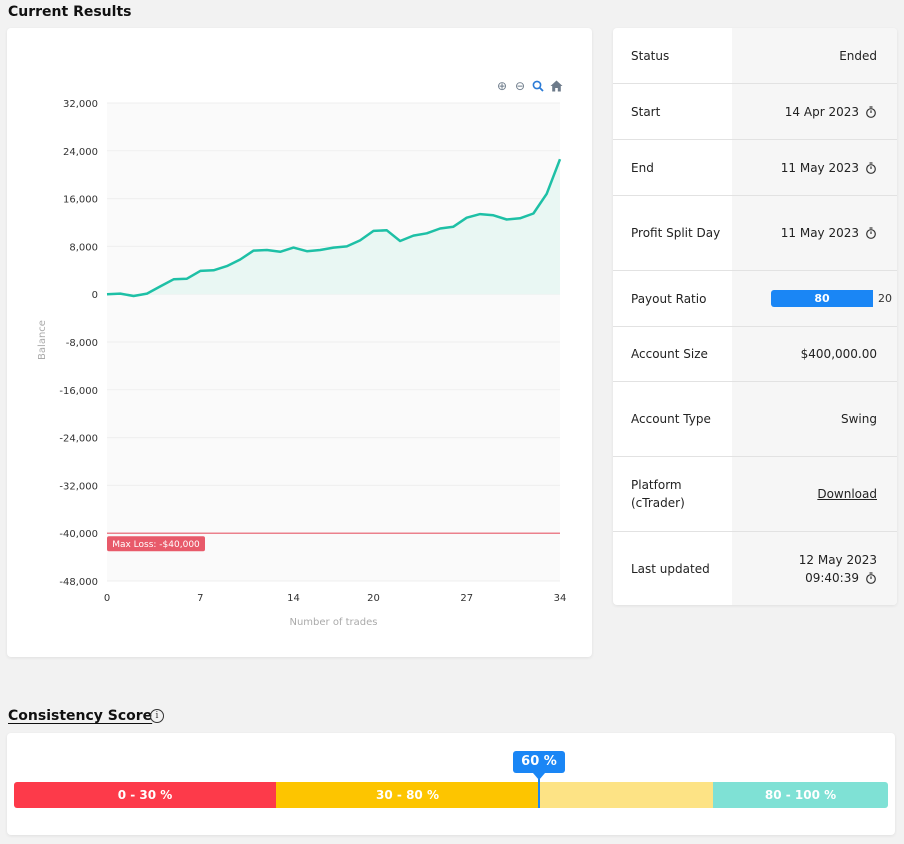  What do you see at coordinates (556, 86) in the screenshot?
I see `home-icon` at bounding box center [556, 86].